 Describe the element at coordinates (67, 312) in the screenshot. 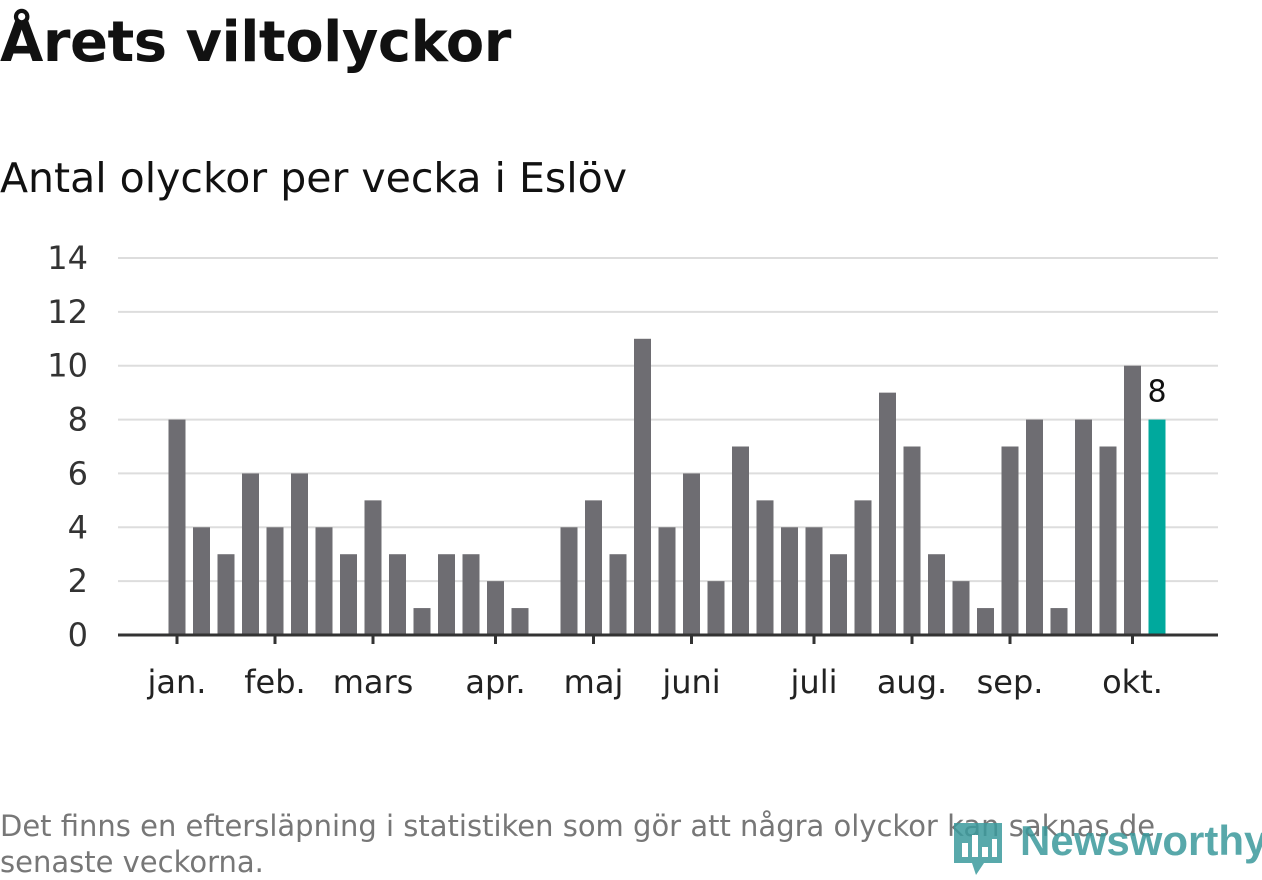

I see `y-tick-label: 12` at that location.